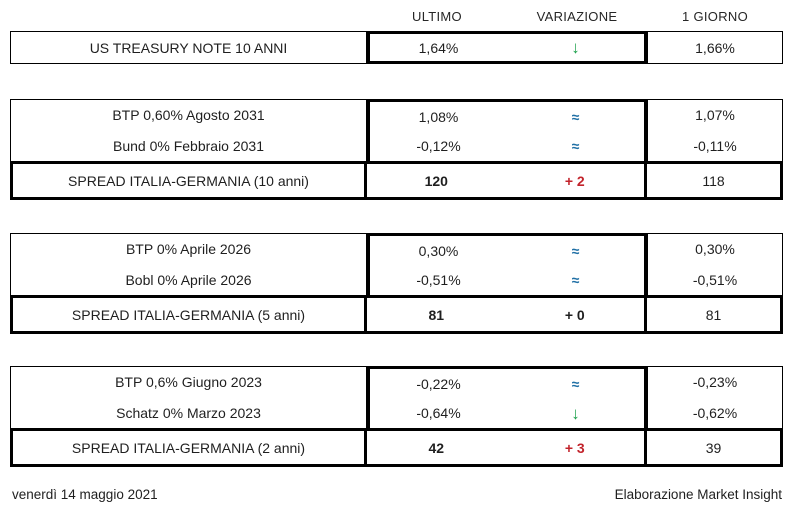 The image size is (794, 515). I want to click on spread-change: + 0, so click(574, 314).